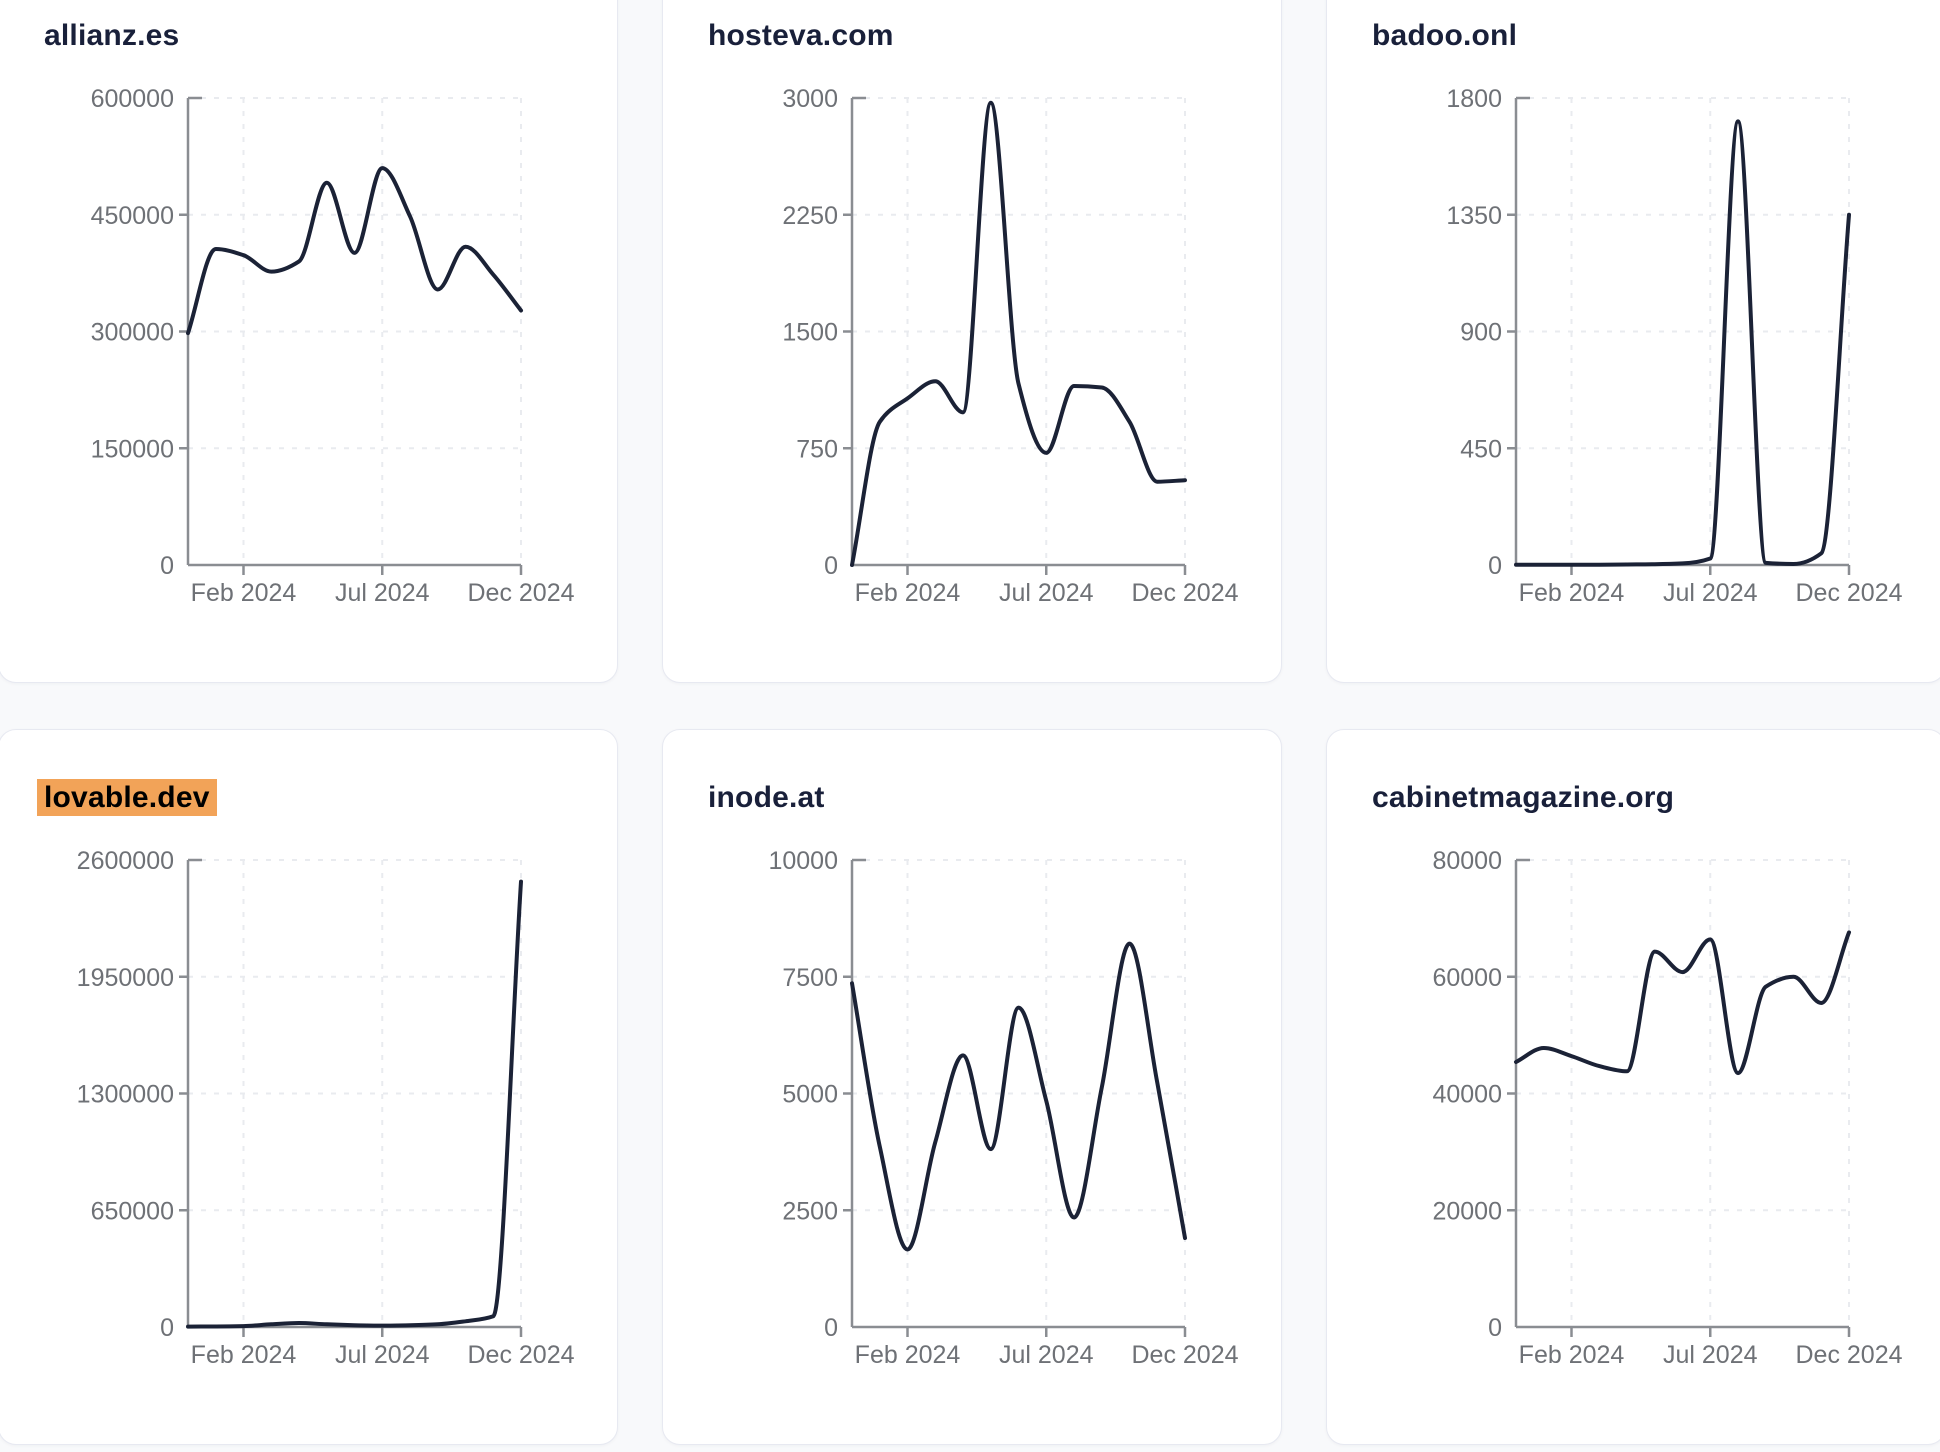  Describe the element at coordinates (132, 99) in the screenshot. I see `y-axis-tick-label: 600000` at that location.